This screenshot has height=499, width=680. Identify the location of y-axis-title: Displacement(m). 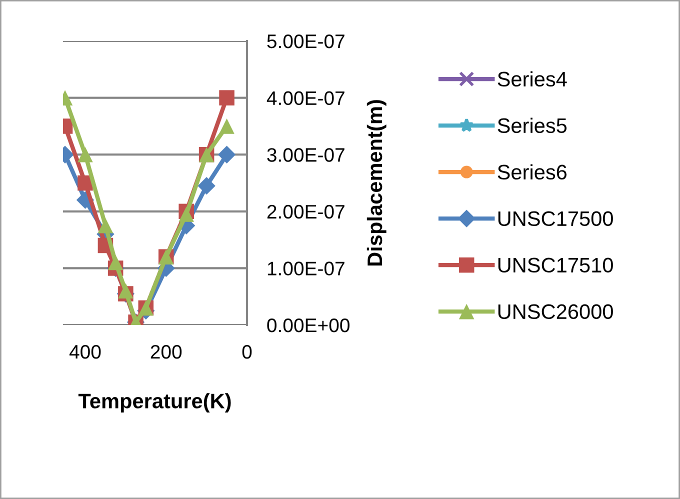
(376, 183).